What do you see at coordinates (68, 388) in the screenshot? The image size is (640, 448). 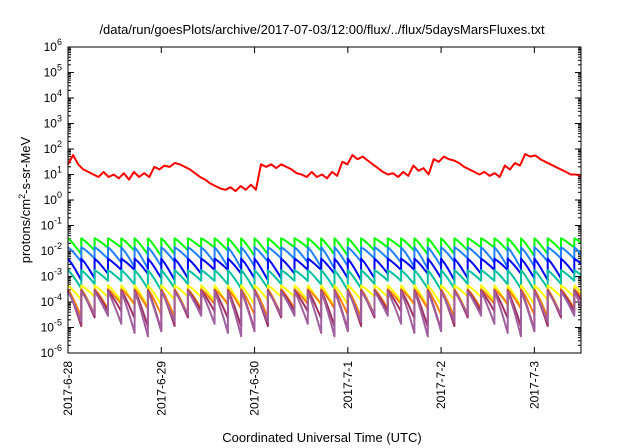 I see `x-tick-label: 2017-6-28` at bounding box center [68, 388].